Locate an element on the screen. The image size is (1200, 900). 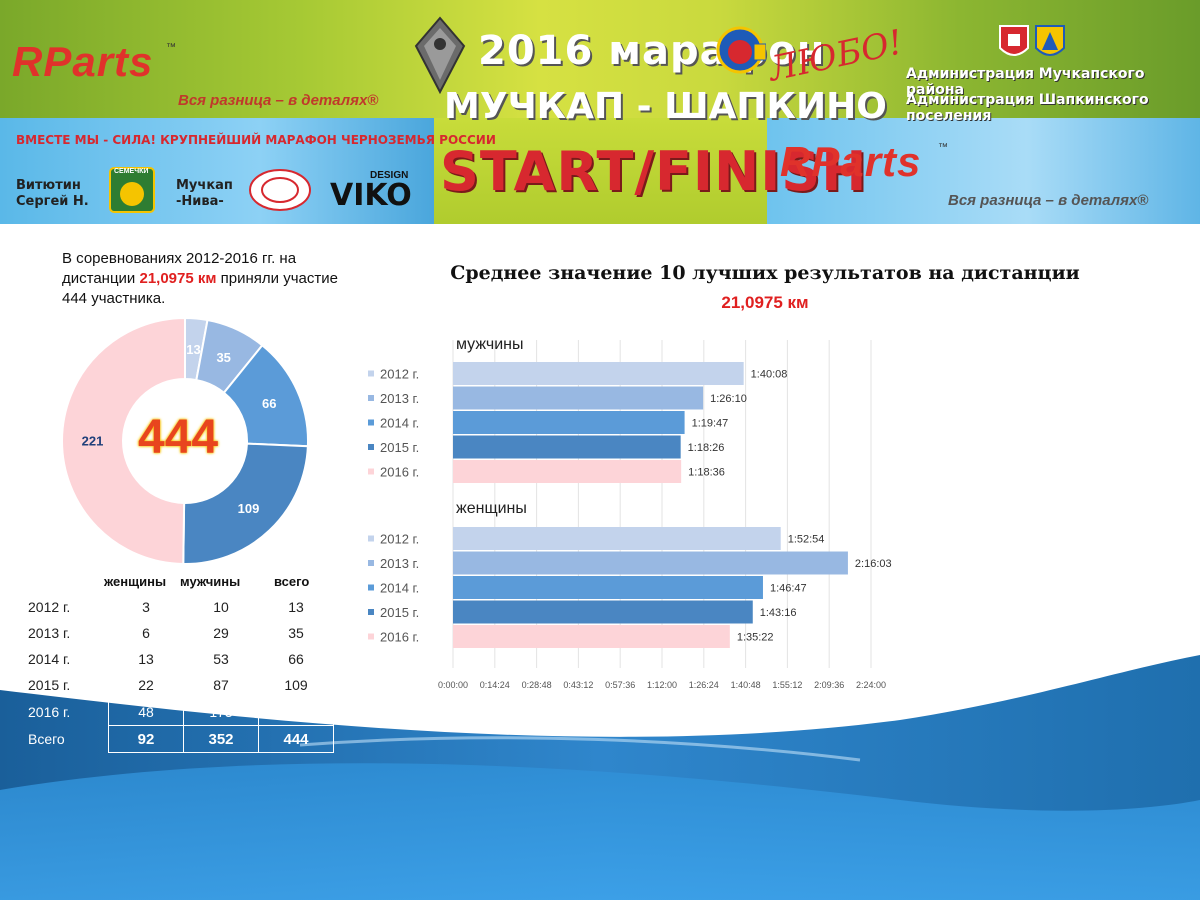
category-label: 2015 г. is located at coordinates (399, 447).